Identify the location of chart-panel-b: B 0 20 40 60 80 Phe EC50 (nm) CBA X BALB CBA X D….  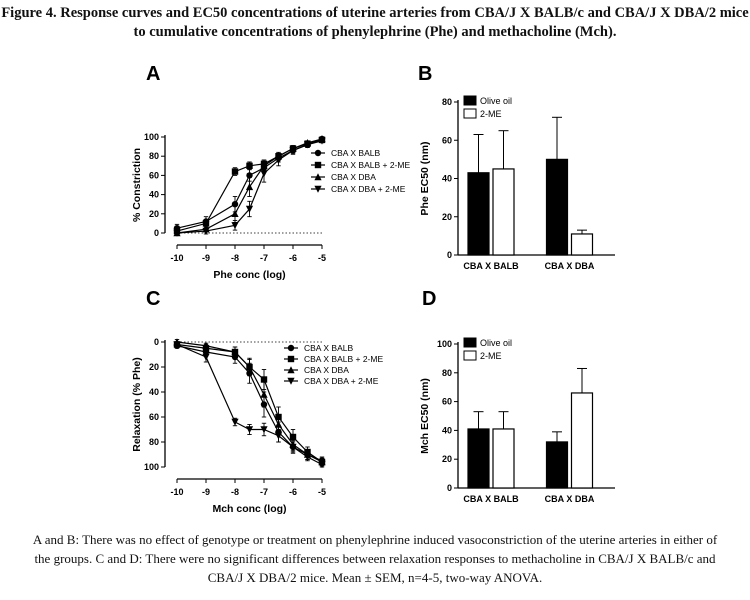
(516, 167).